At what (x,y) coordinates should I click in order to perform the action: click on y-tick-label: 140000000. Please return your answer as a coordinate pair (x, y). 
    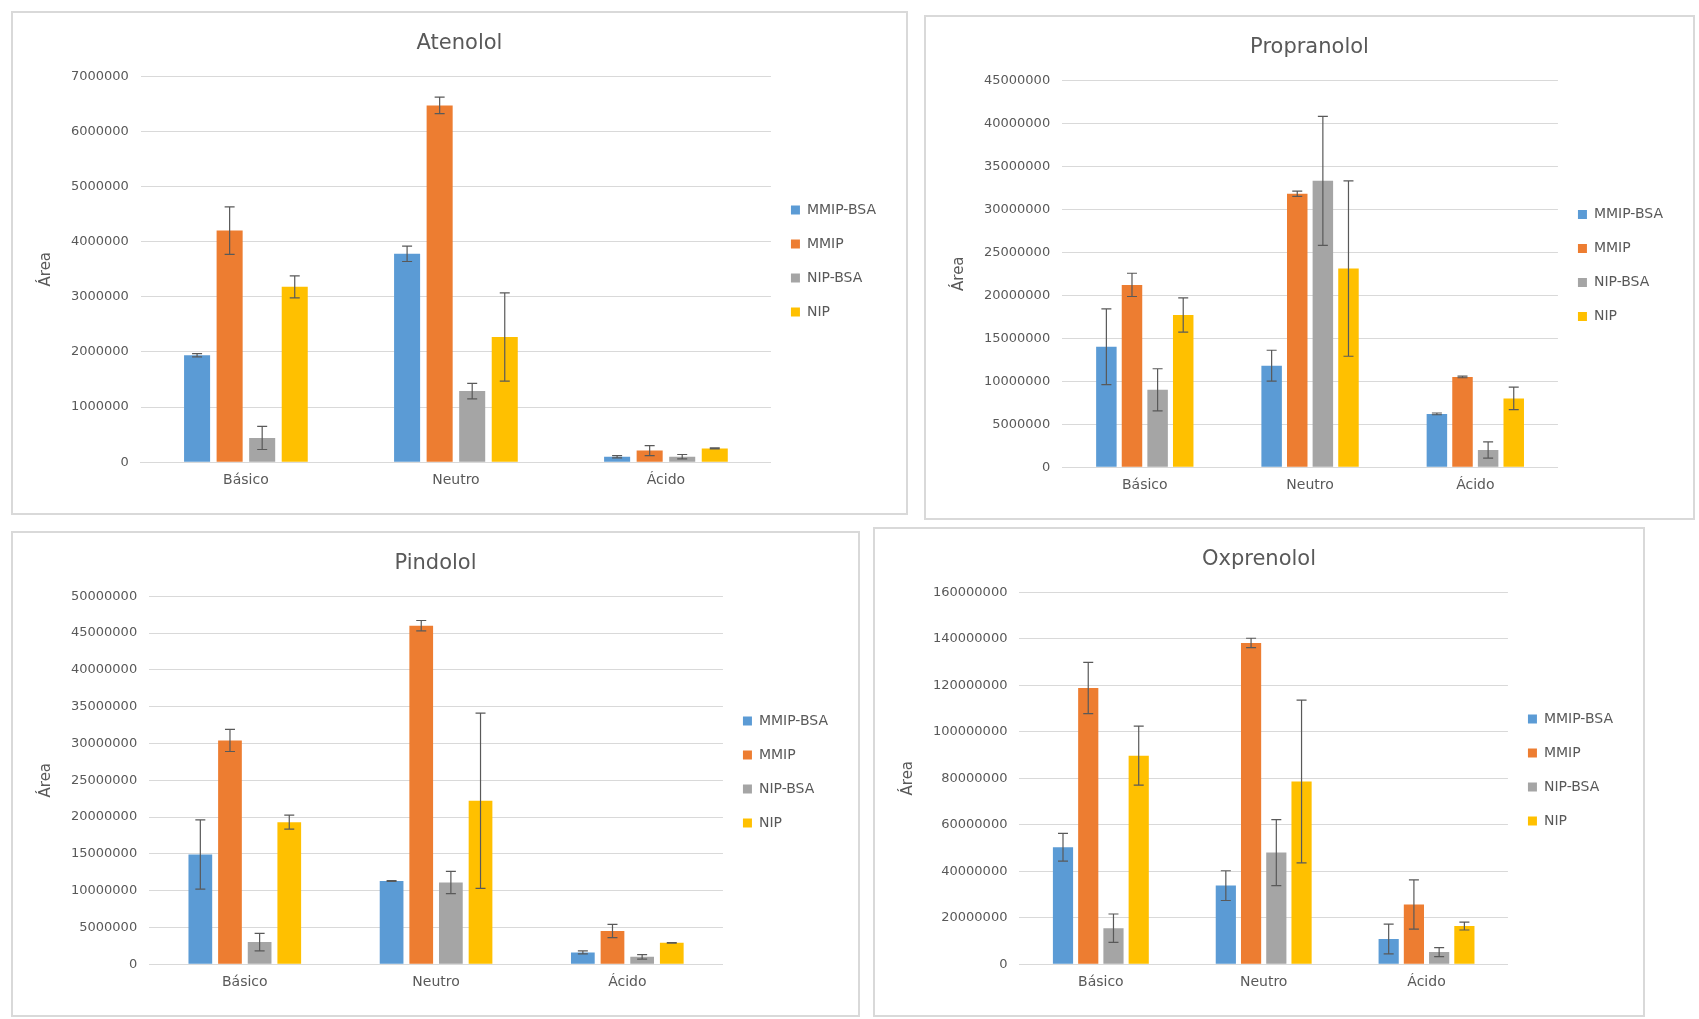
    Looking at the image, I should click on (970, 638).